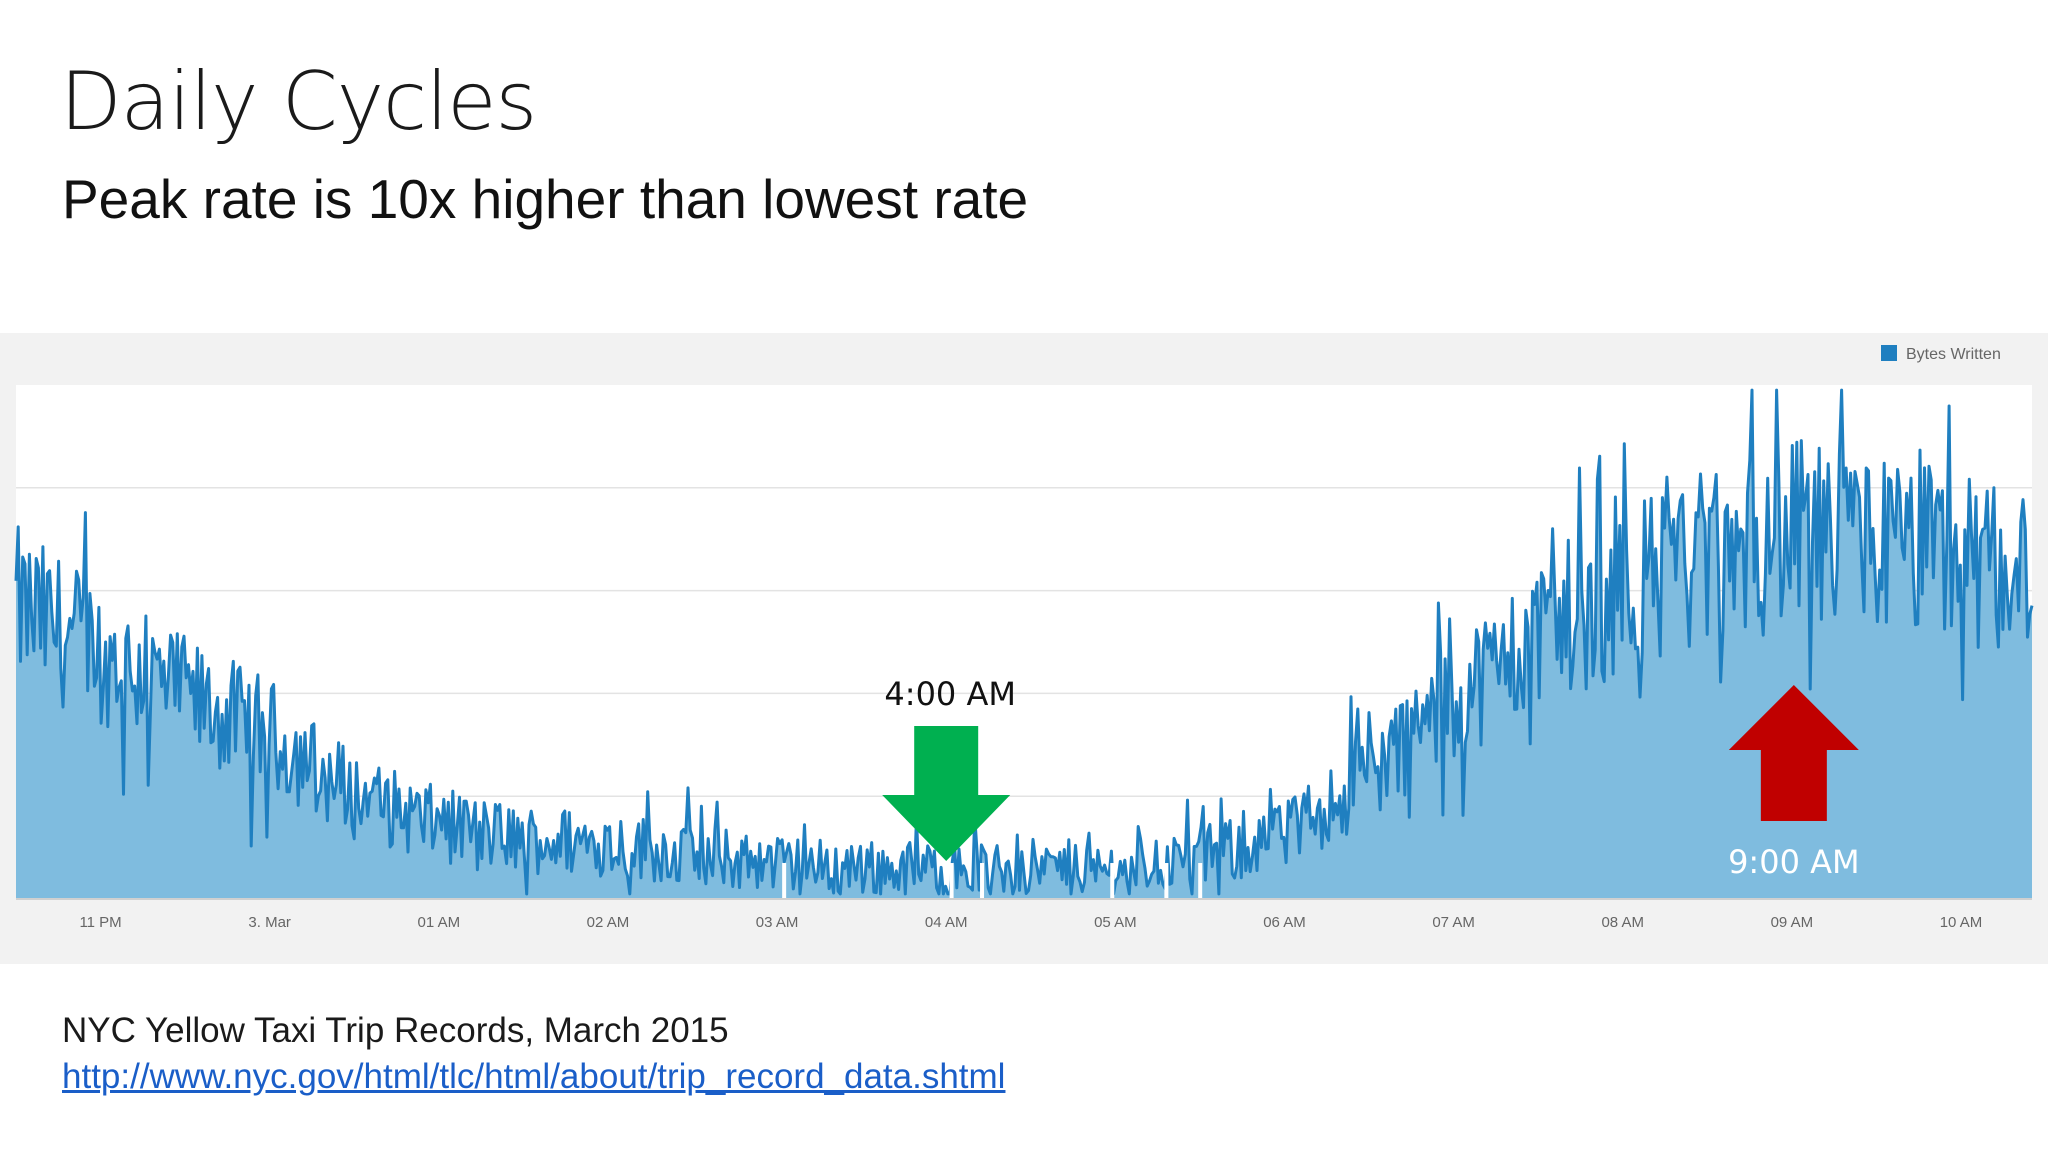 The height and width of the screenshot is (1152, 2048). Describe the element at coordinates (992, 881) in the screenshot. I see `data-gaps` at that location.